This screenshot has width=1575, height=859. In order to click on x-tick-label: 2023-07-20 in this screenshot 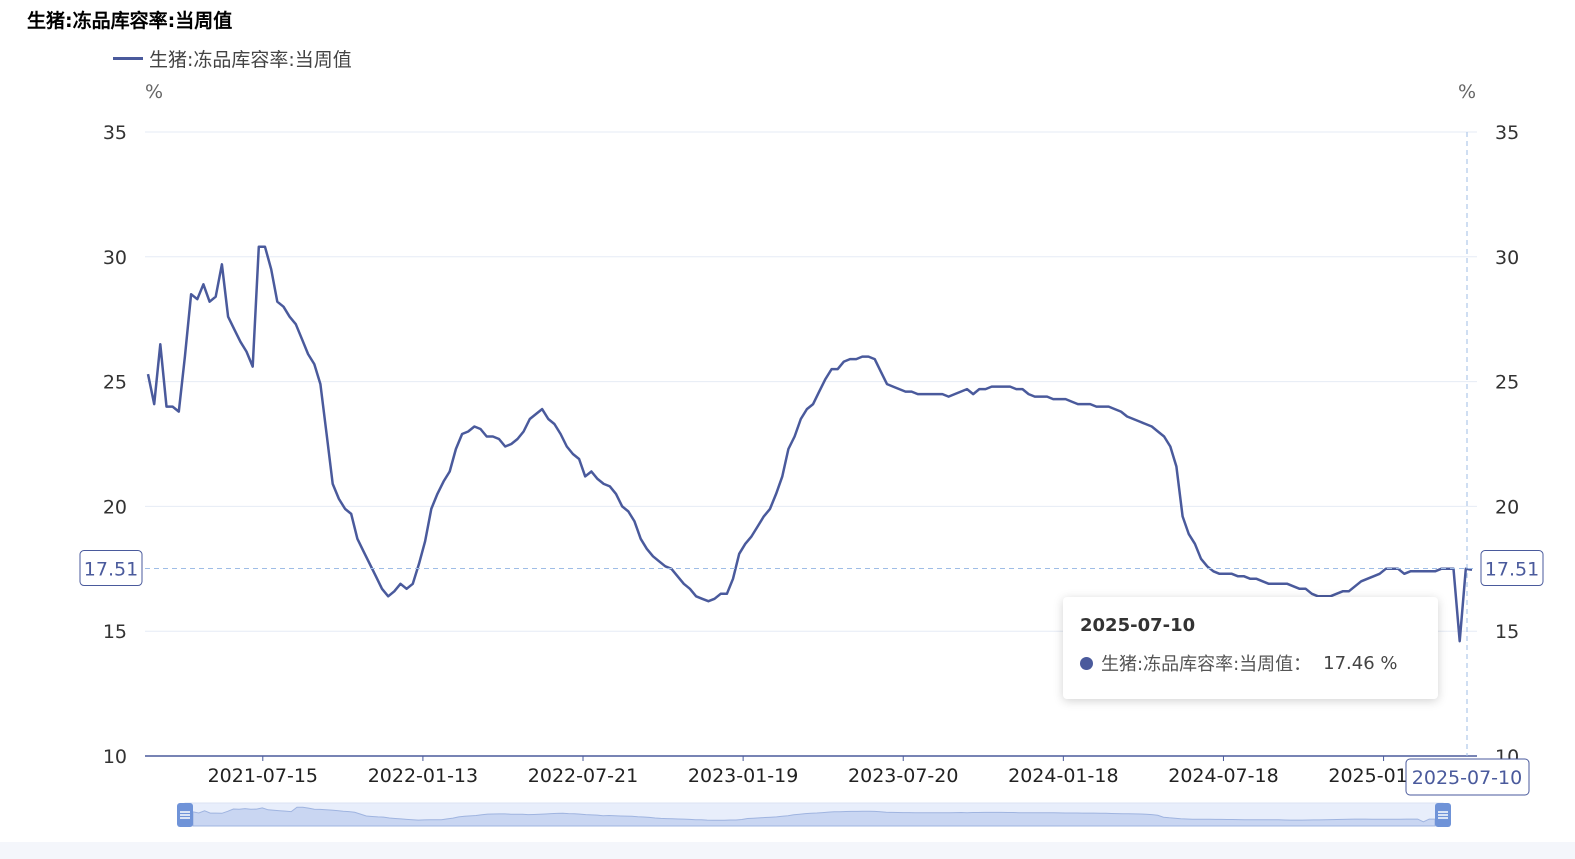, I will do `click(903, 776)`.